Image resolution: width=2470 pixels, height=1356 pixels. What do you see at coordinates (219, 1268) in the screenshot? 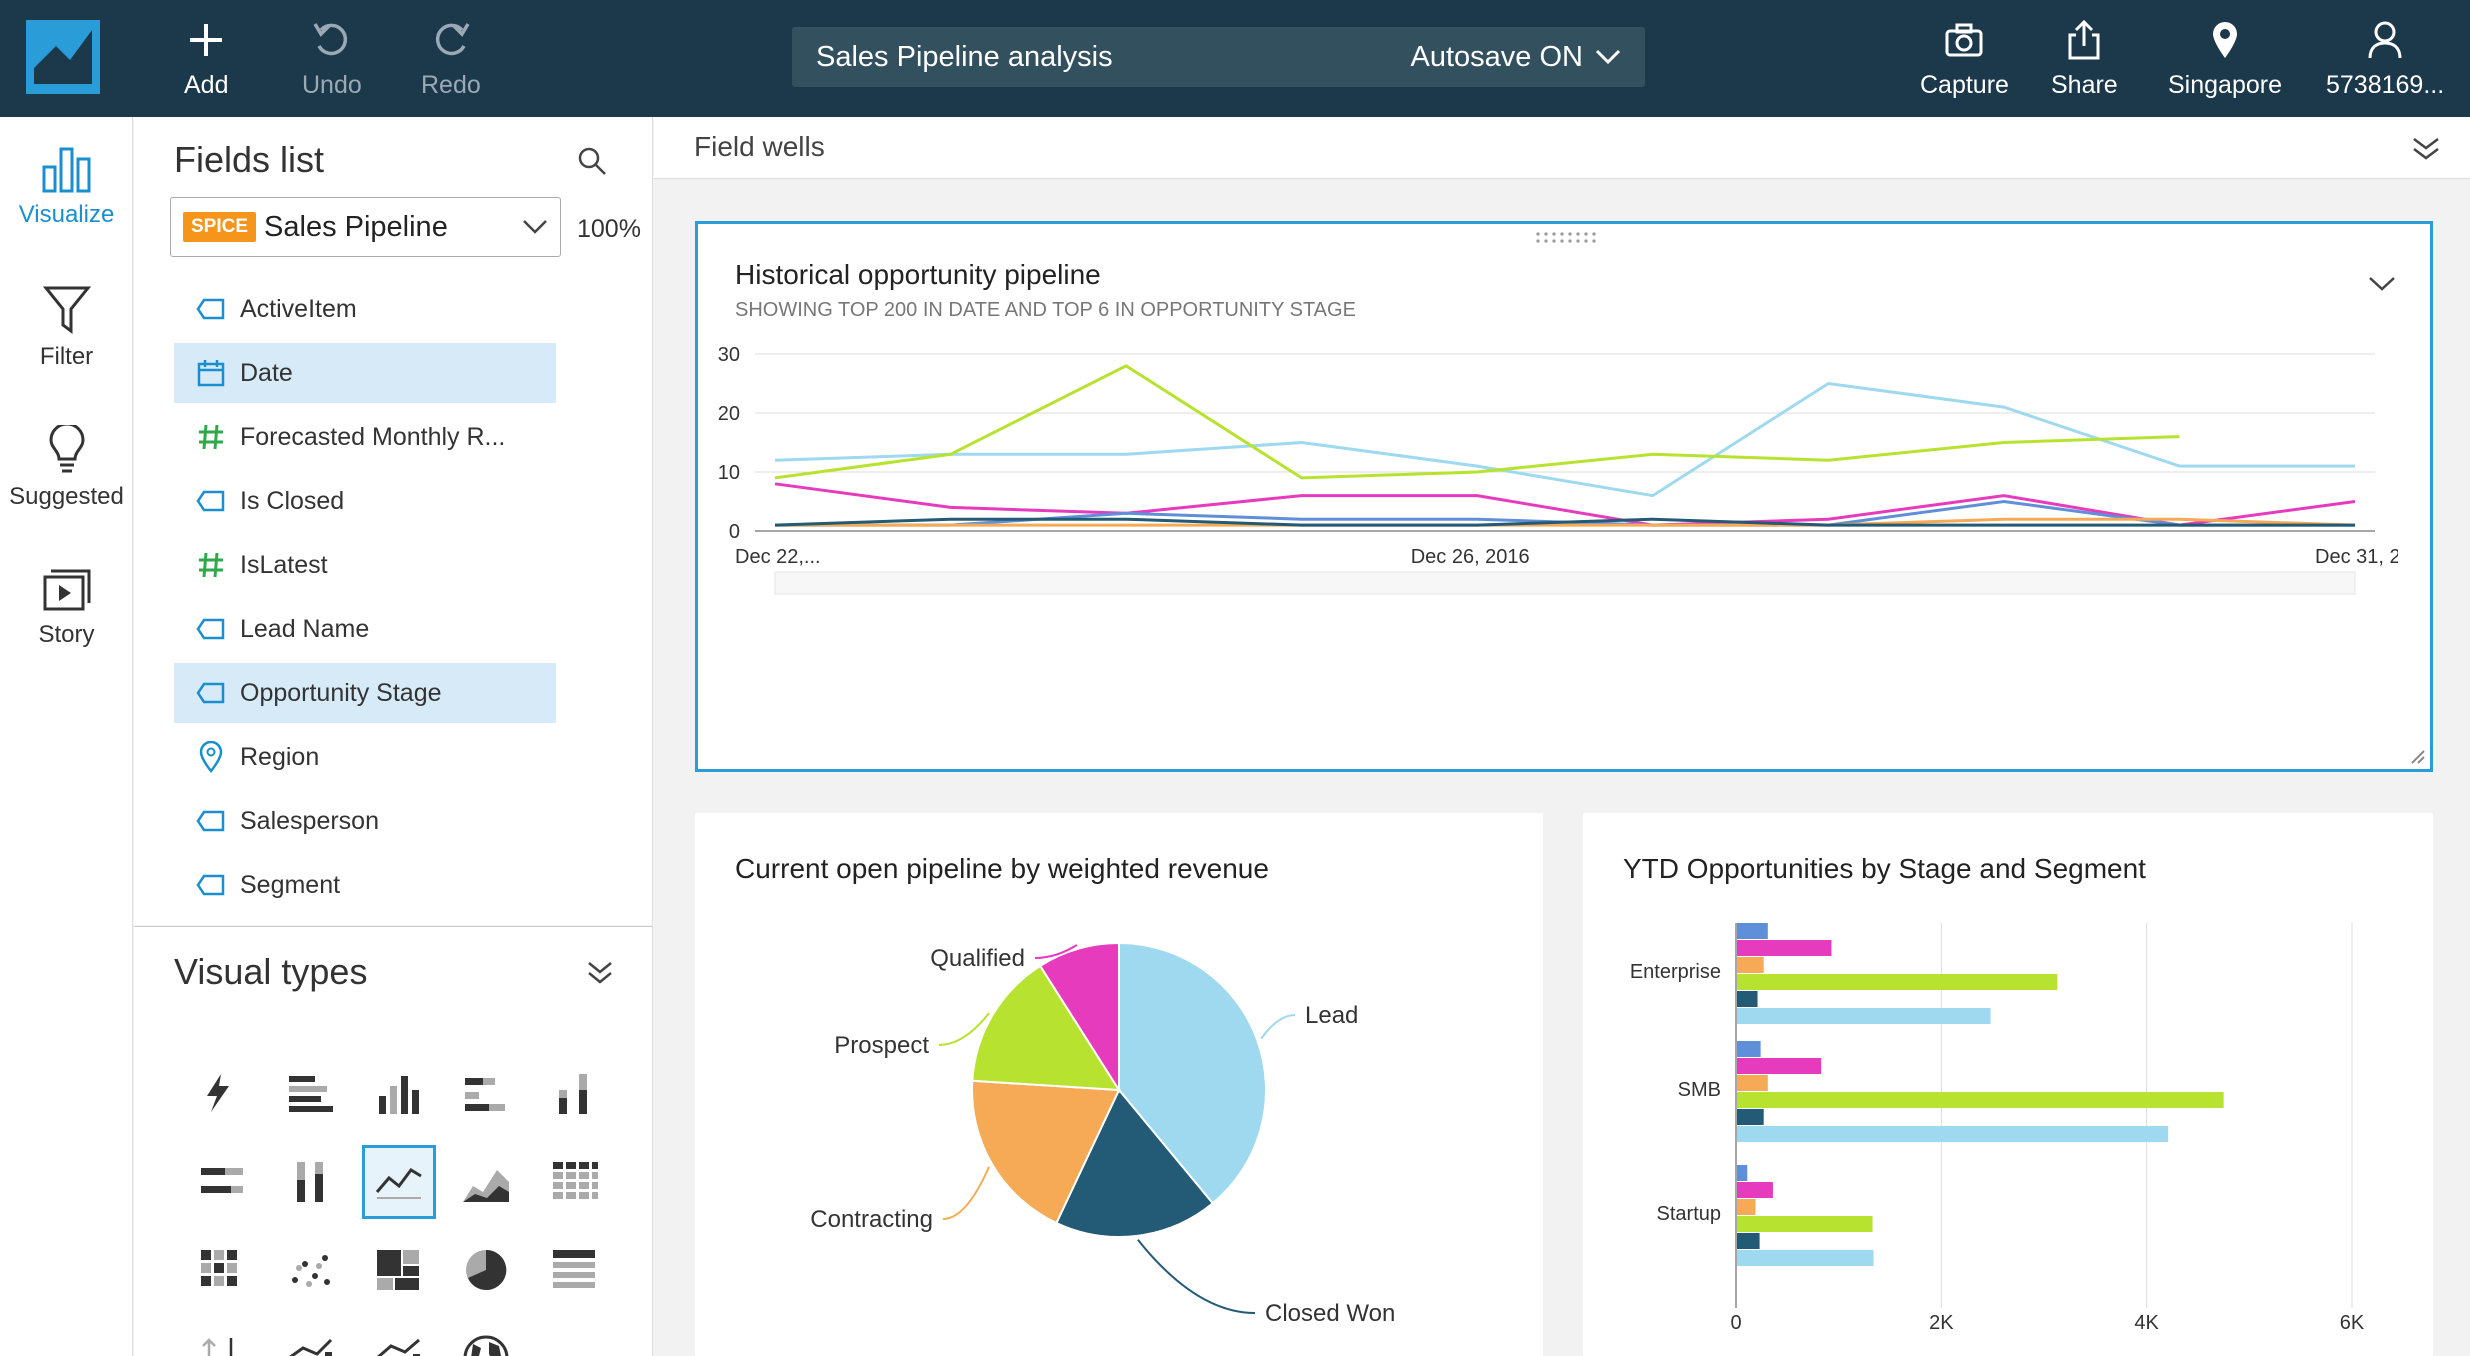
I see `heat-map-icon` at bounding box center [219, 1268].